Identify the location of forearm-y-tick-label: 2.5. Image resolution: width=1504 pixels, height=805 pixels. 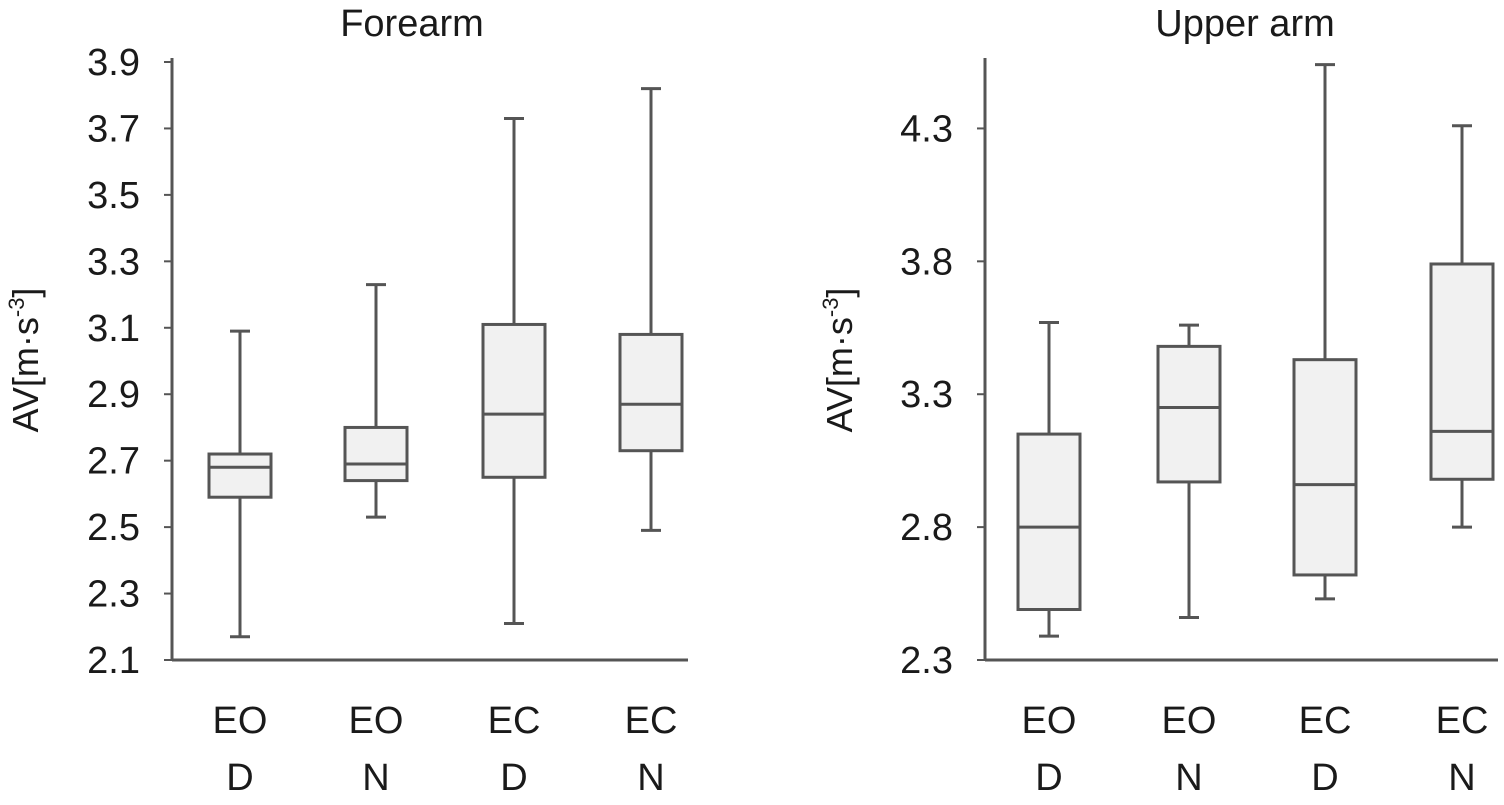
(113, 528).